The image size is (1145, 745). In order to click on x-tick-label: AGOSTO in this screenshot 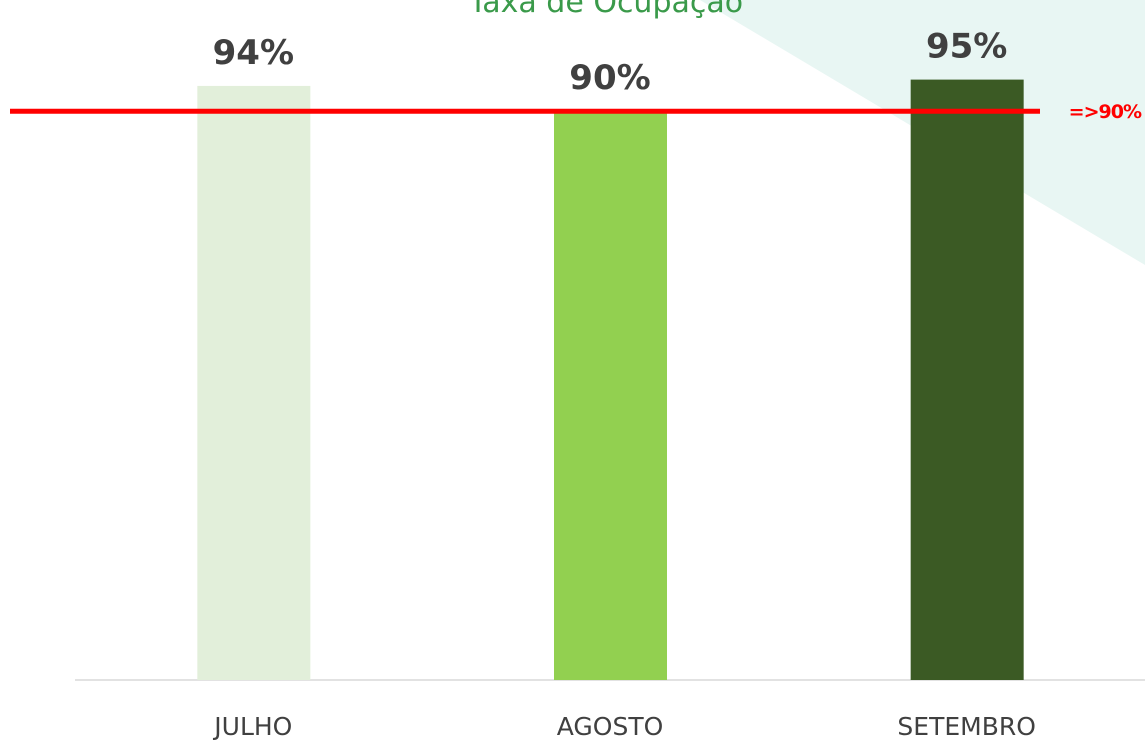, I will do `click(610, 726)`.